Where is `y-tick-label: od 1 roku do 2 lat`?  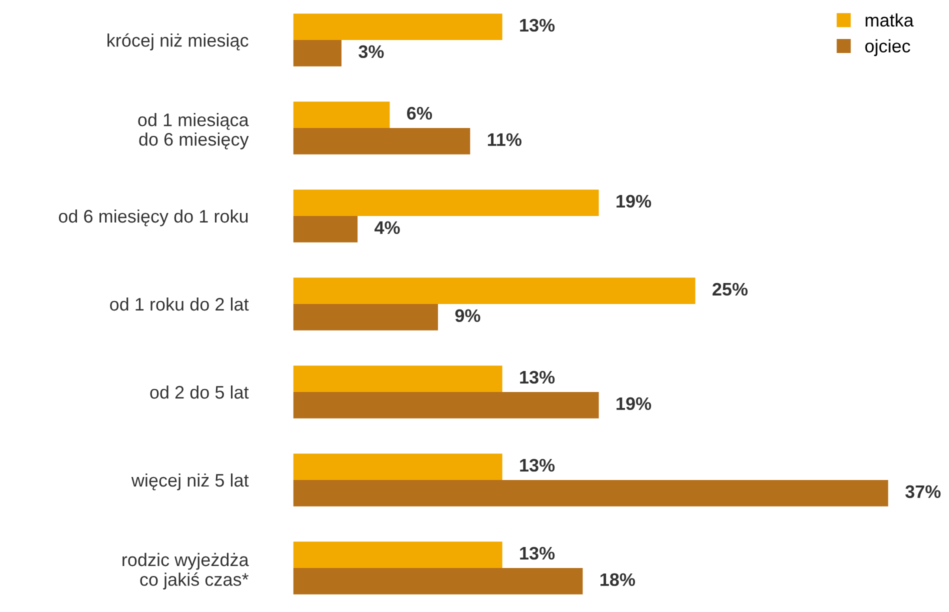
y-tick-label: od 1 roku do 2 lat is located at coordinates (179, 304).